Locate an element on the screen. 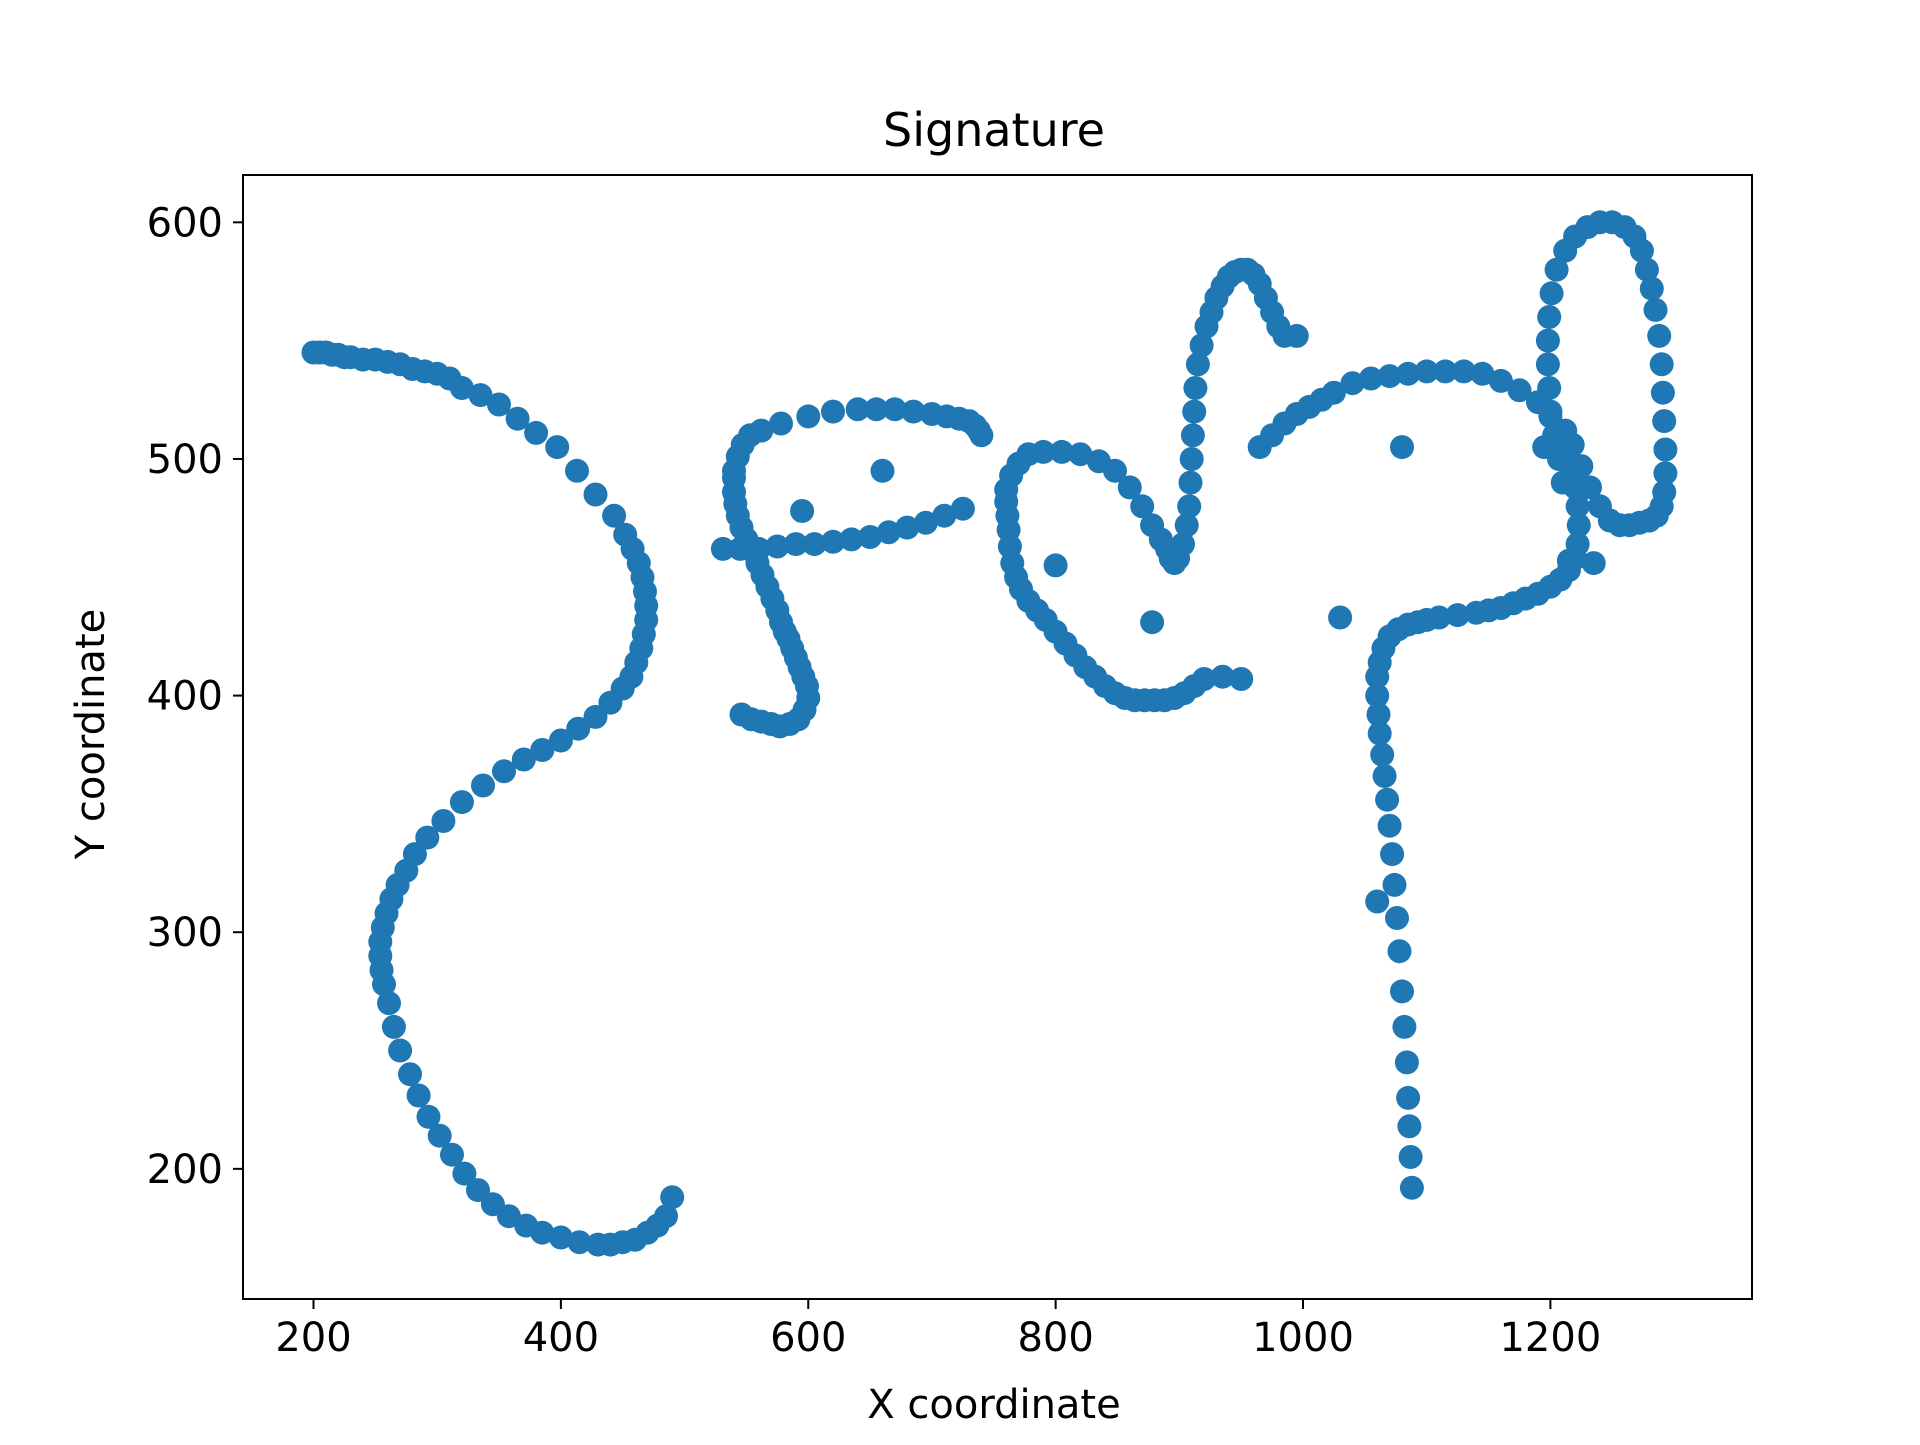 This screenshot has height=1445, width=1920. y-axis-ticks: 200 300 400 500 600 is located at coordinates (195, 696).